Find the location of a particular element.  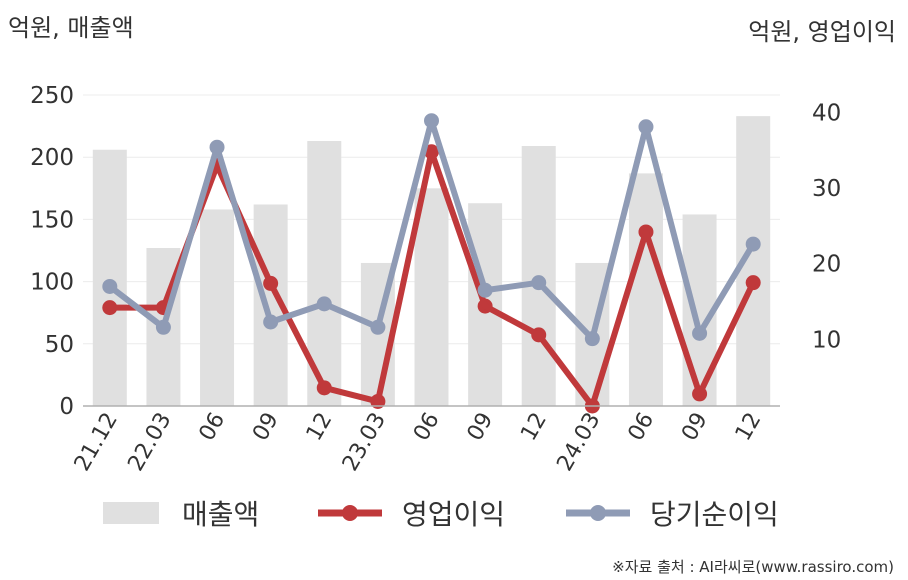

source-note: ※자료 출처 : AI라씨로(www.rassiro.com) is located at coordinates (753, 567).